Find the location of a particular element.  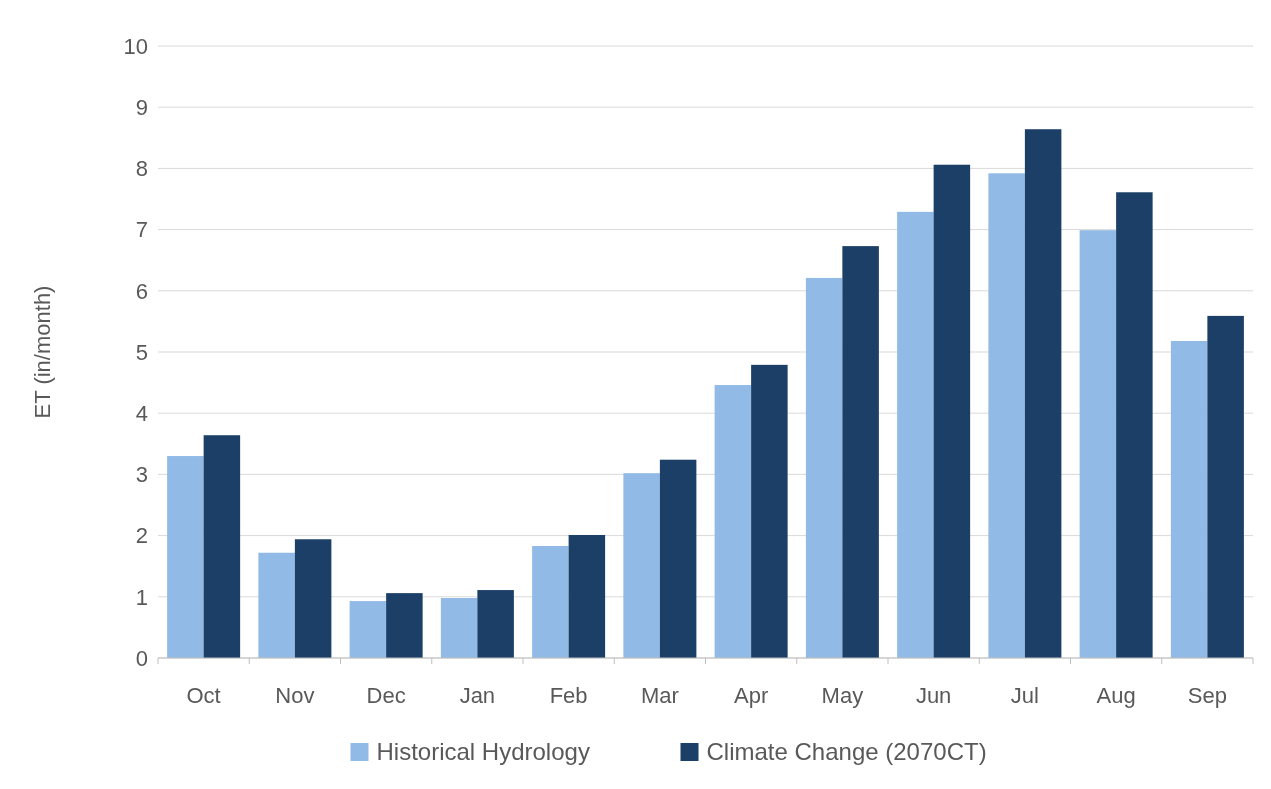

x-tick-label: Oct is located at coordinates (203, 695).